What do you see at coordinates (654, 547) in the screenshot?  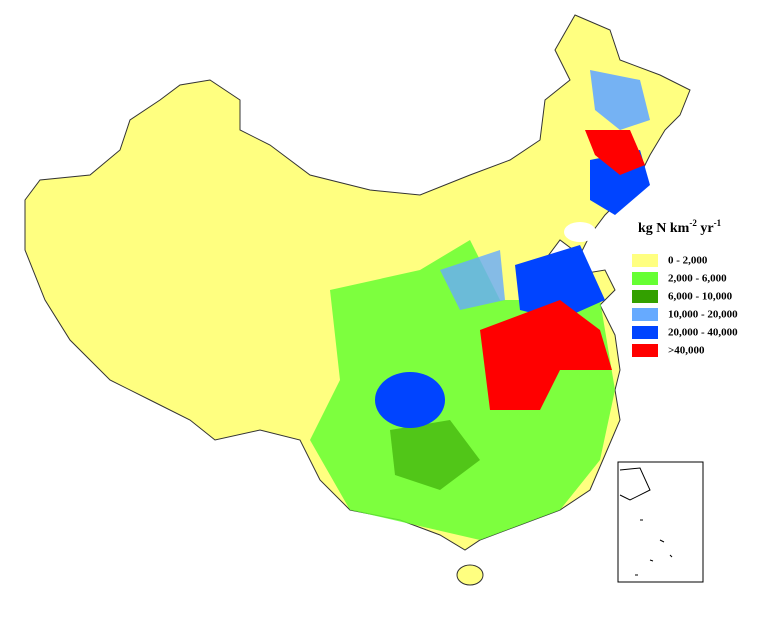 I see `inset-islands` at bounding box center [654, 547].